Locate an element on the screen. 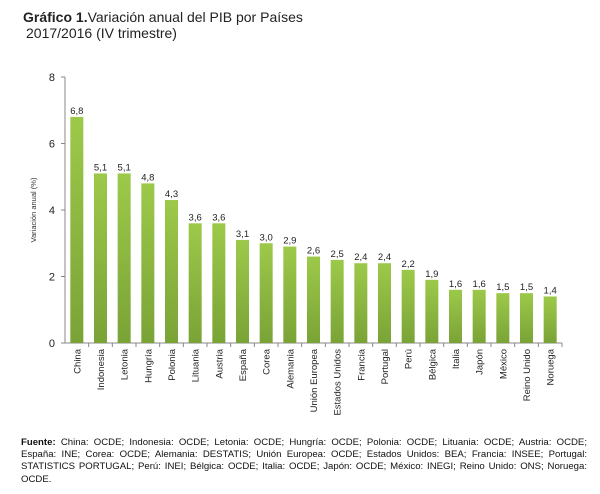  x-tick-label: Noruega is located at coordinates (551, 366).